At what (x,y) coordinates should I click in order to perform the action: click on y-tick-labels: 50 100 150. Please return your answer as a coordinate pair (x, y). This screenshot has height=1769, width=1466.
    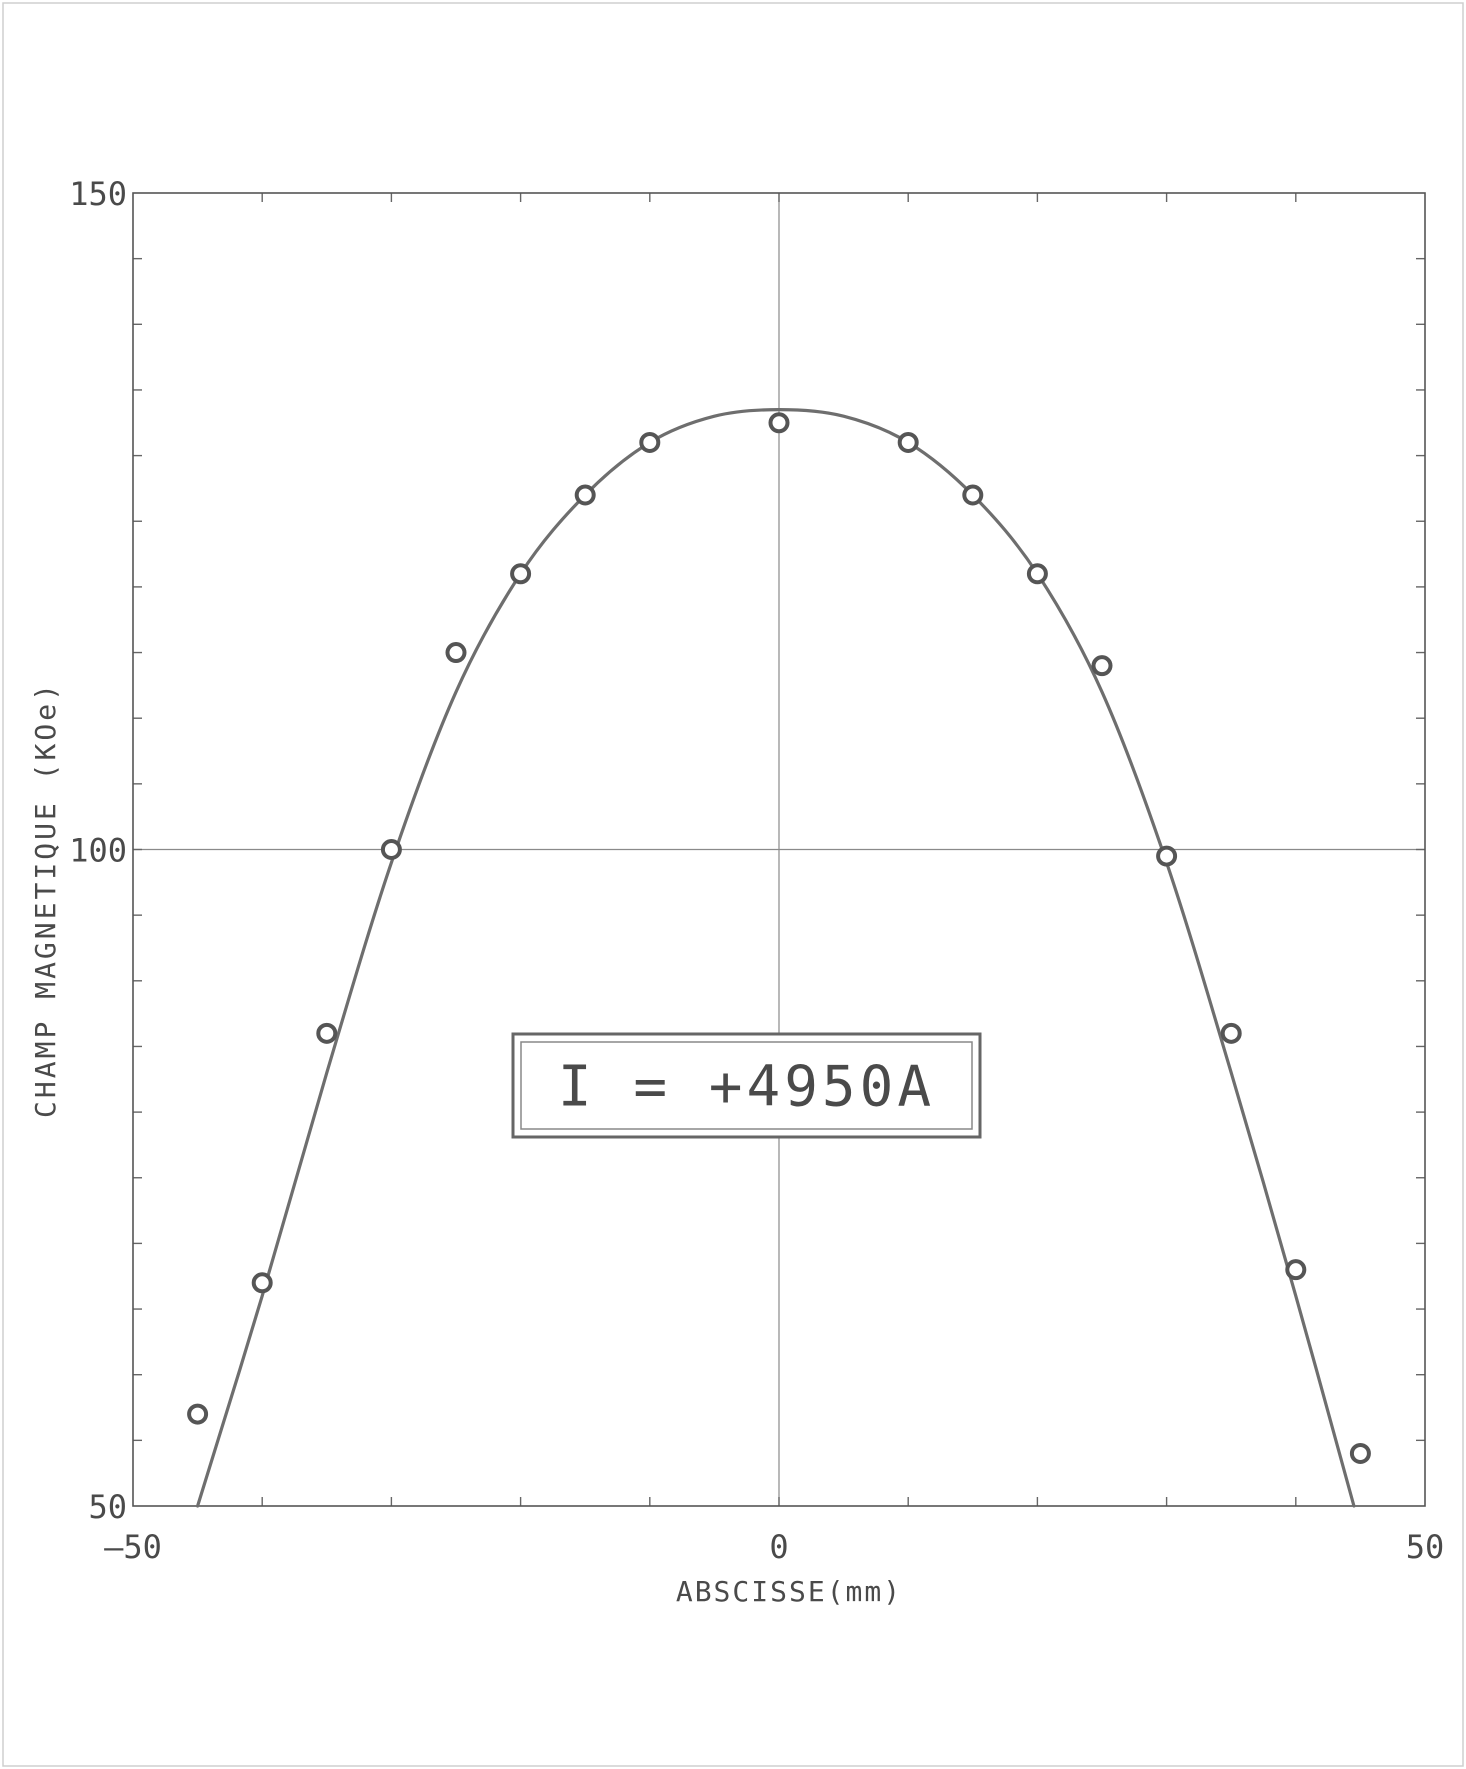
    Looking at the image, I should click on (98, 850).